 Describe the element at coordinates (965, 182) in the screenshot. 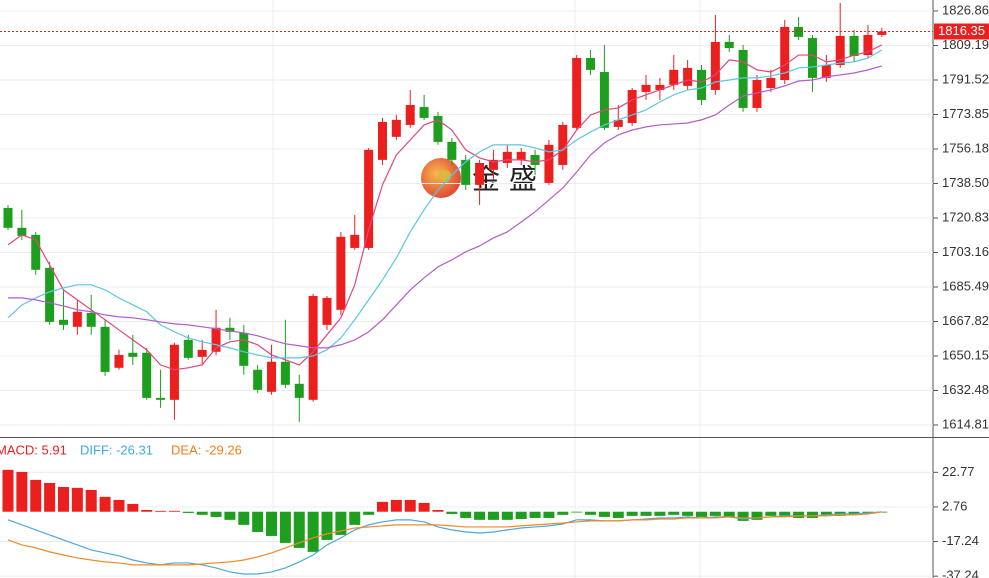

I see `y-tick-label: 1738.50` at that location.